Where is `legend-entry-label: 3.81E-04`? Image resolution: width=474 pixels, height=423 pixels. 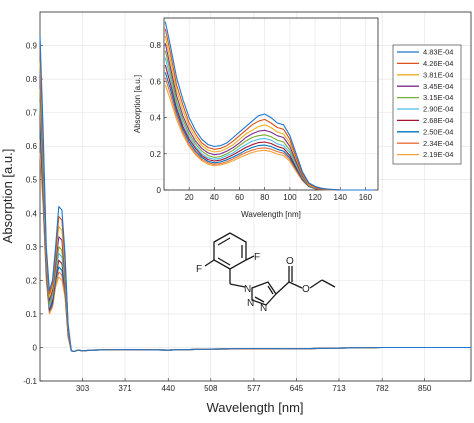 legend-entry-label: 3.81E-04 is located at coordinates (438, 74).